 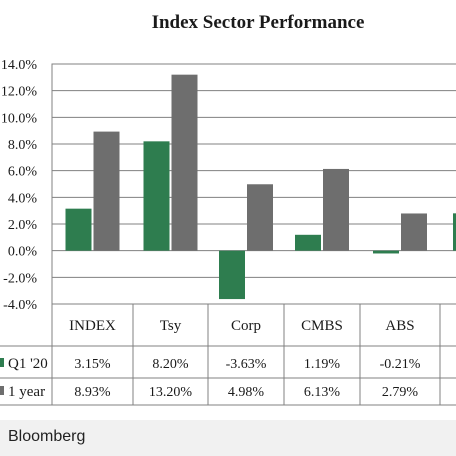 What do you see at coordinates (399, 326) in the screenshot?
I see `category-label: ABS` at bounding box center [399, 326].